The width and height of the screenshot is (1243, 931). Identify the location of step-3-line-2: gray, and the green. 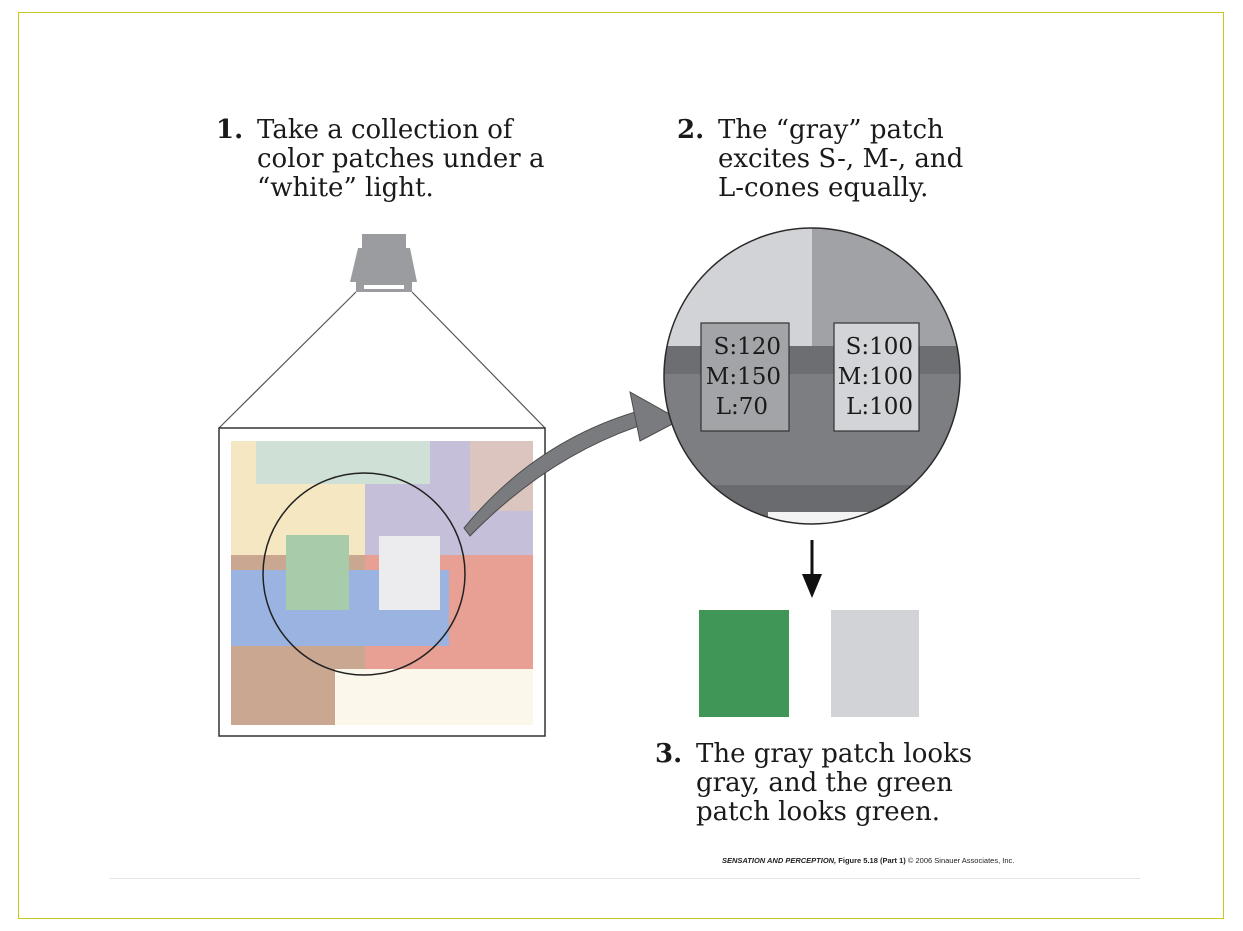
(824, 783).